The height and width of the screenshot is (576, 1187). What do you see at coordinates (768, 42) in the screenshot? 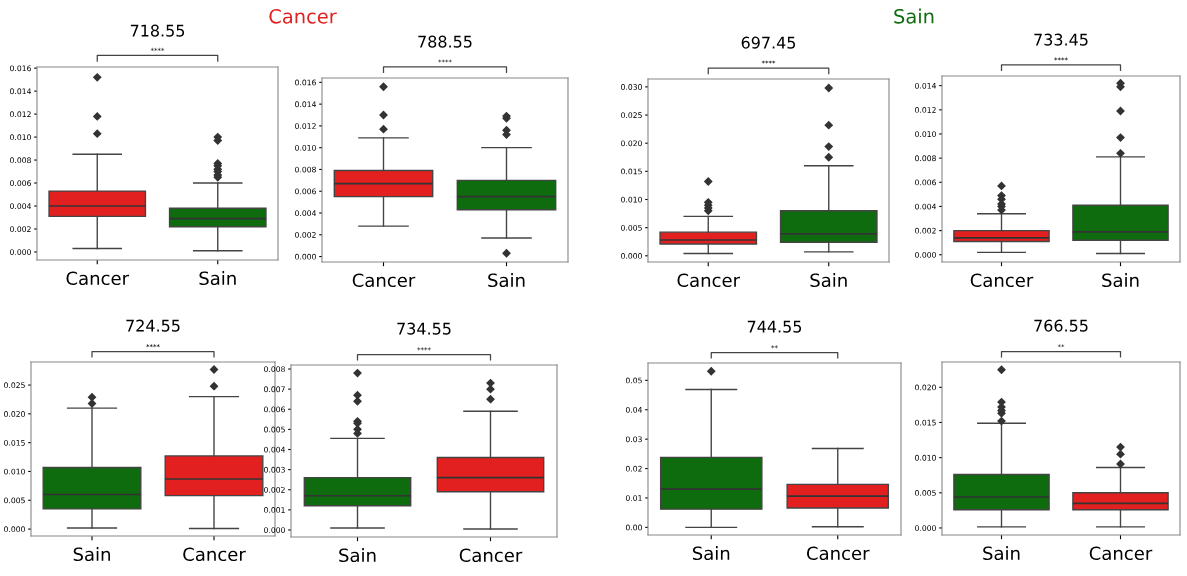
I see `chart-title: 697.45` at bounding box center [768, 42].